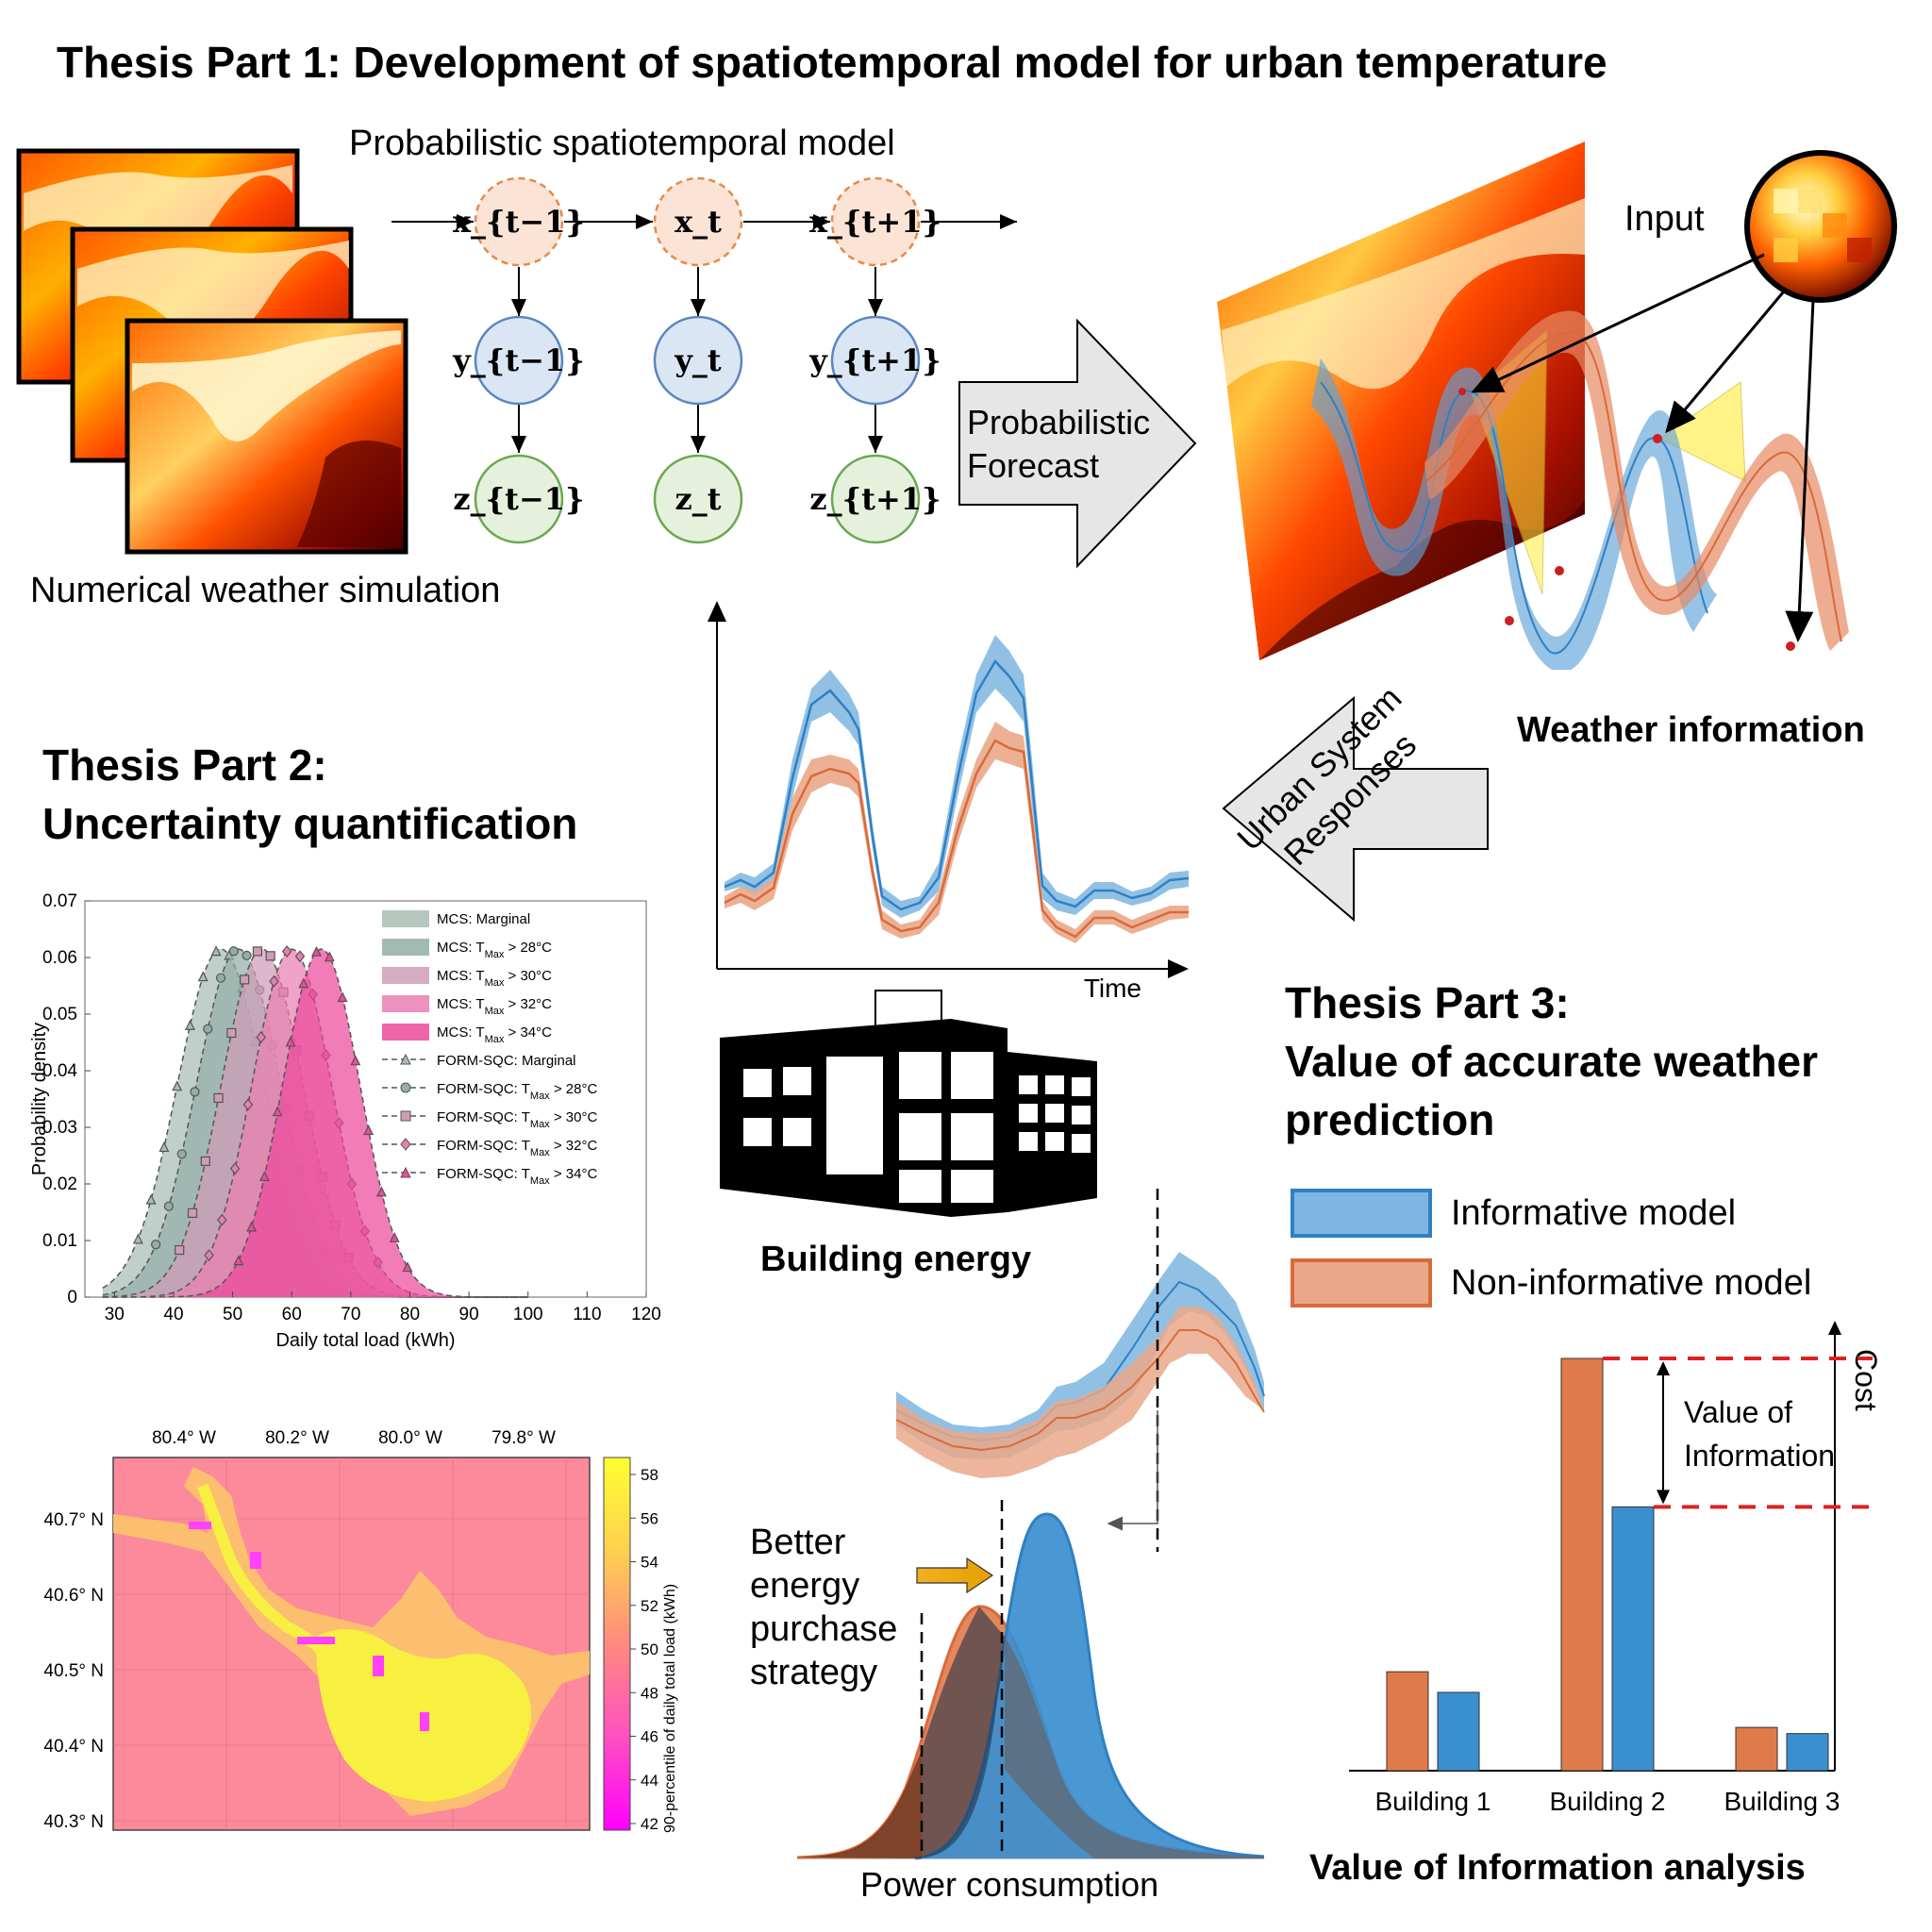  What do you see at coordinates (1691, 730) in the screenshot?
I see `weather-info-label: Weather information` at bounding box center [1691, 730].